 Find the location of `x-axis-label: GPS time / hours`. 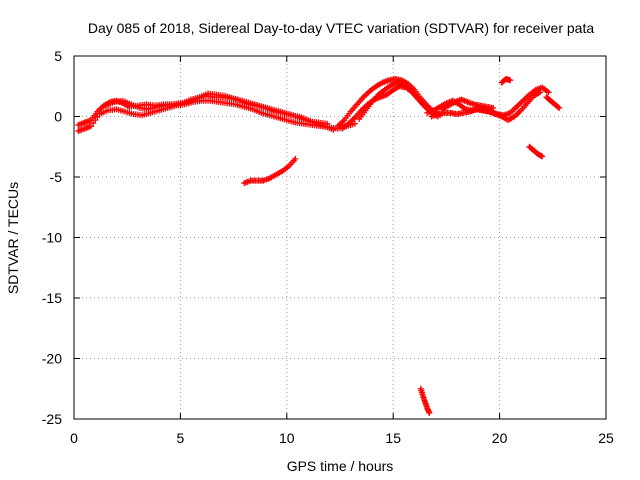

x-axis-label: GPS time / hours is located at coordinates (340, 466).